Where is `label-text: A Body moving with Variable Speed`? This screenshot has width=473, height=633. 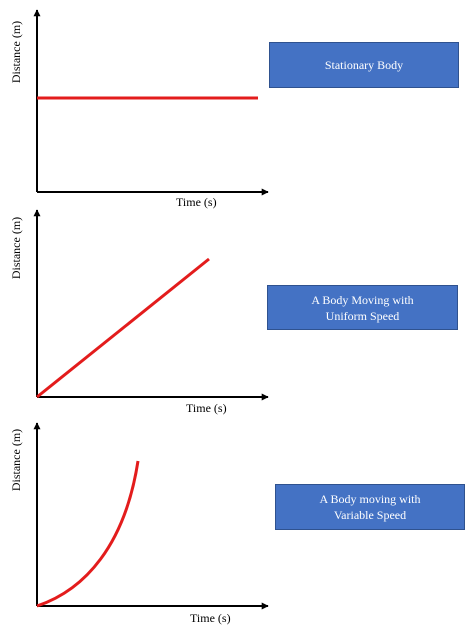
label-text: A Body moving with Variable Speed is located at coordinates (369, 507).